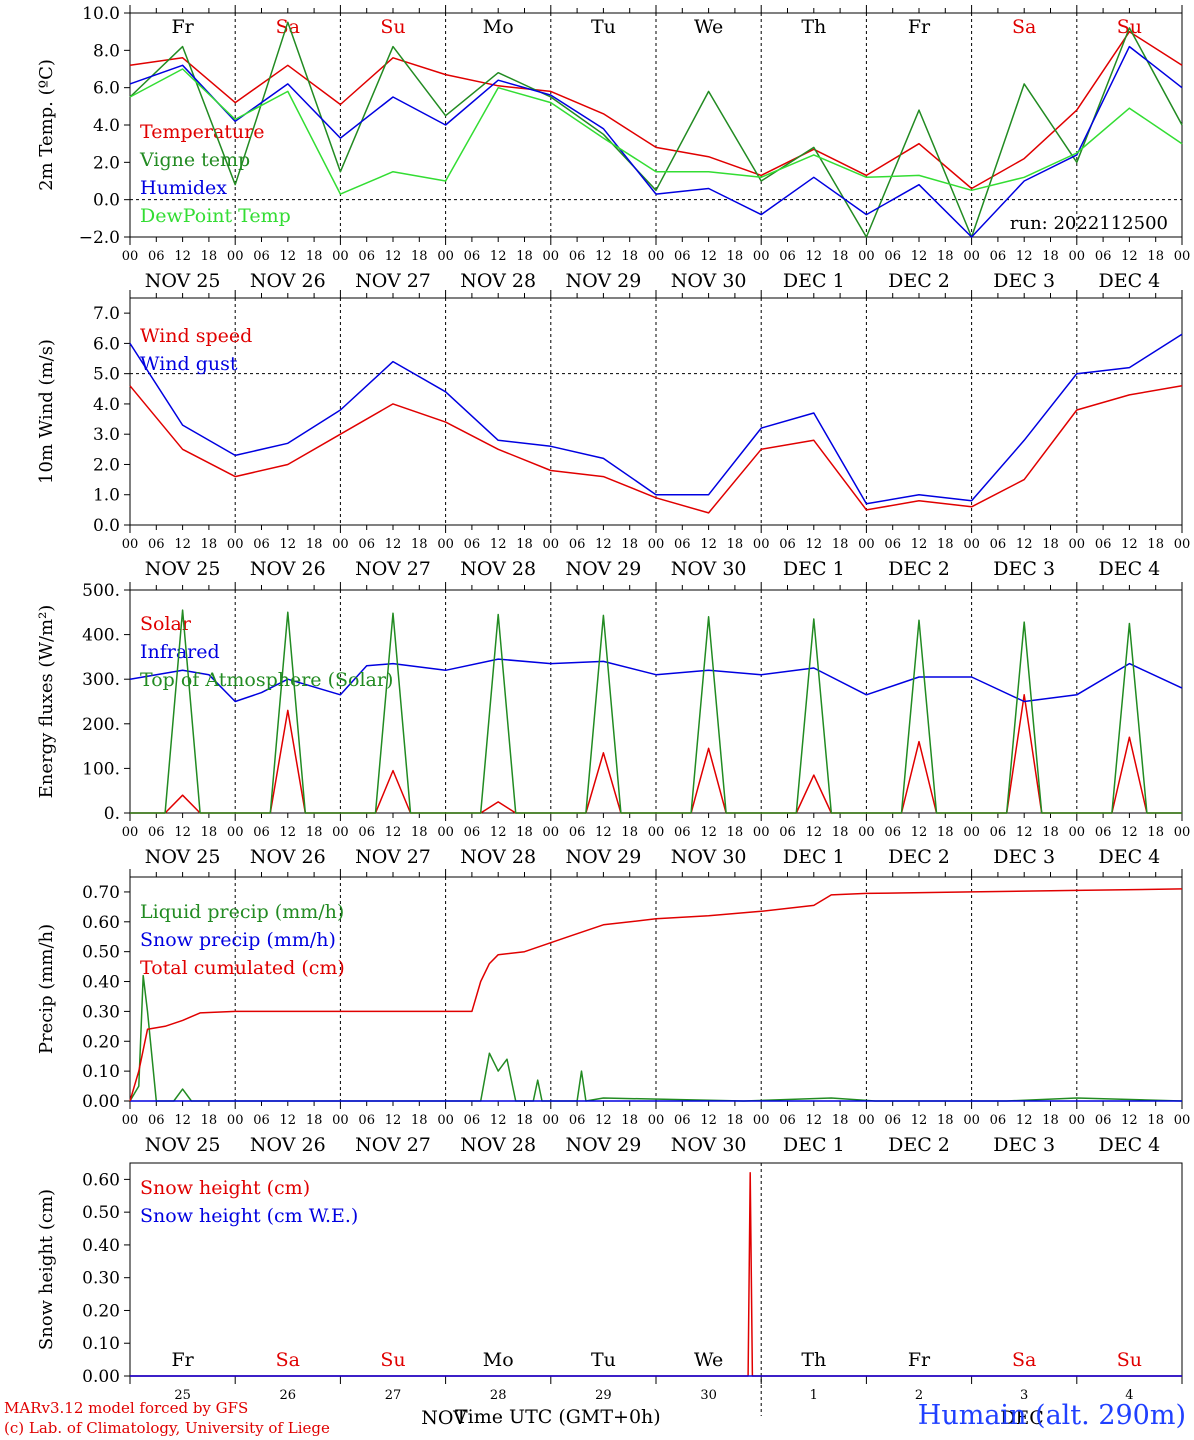  I want to click on y-axis-label: 10m Wind (m/s), so click(46, 411).